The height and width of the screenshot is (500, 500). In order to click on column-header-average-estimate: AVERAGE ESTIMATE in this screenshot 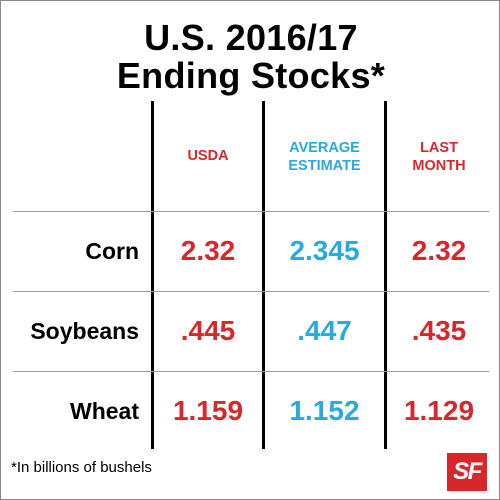, I will do `click(324, 157)`.